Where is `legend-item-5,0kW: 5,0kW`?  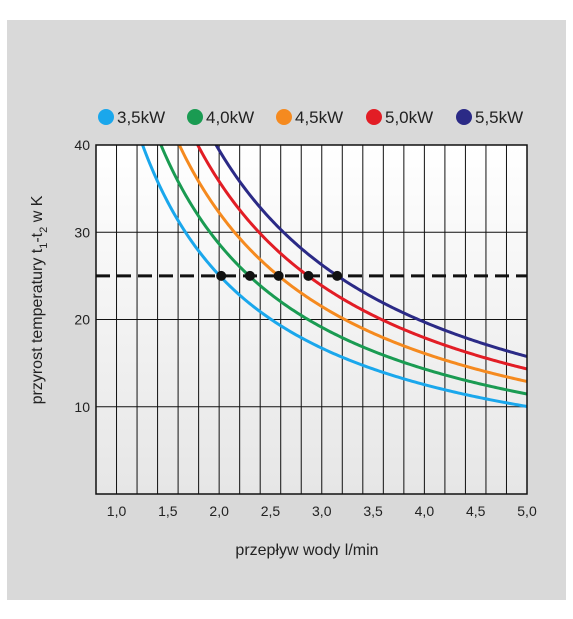 legend-item-5,0kW: 5,0kW is located at coordinates (399, 117).